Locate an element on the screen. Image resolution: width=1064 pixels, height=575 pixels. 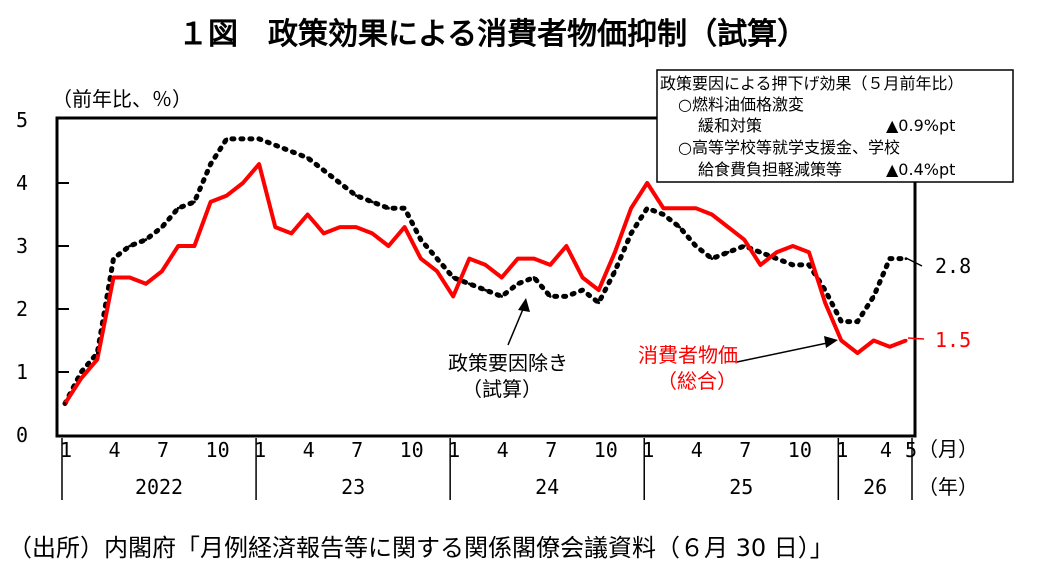
year-unit-label: （年） is located at coordinates (948, 487).